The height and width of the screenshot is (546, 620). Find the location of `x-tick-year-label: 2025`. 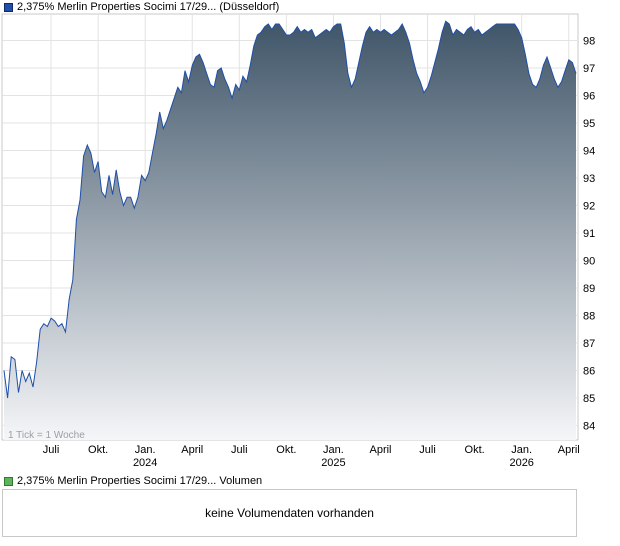

x-tick-year-label: 2025 is located at coordinates (333, 463).